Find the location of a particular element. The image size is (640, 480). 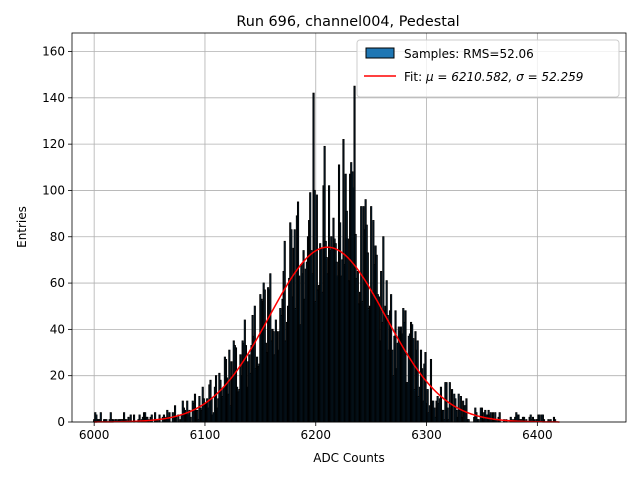

y-tick-label: 60 is located at coordinates (57, 283).